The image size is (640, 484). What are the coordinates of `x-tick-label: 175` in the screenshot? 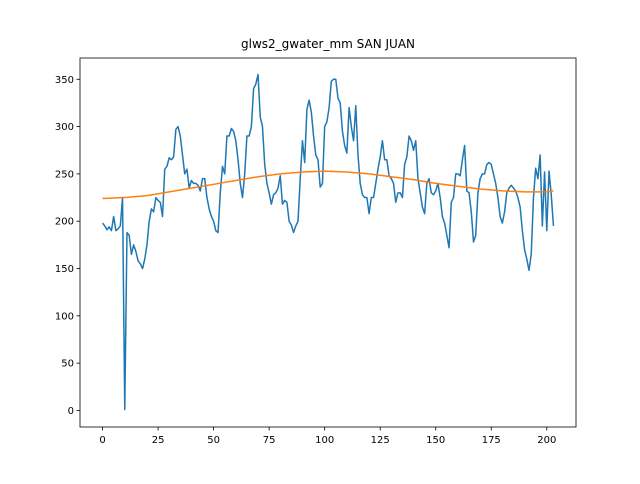 It's located at (491, 440).